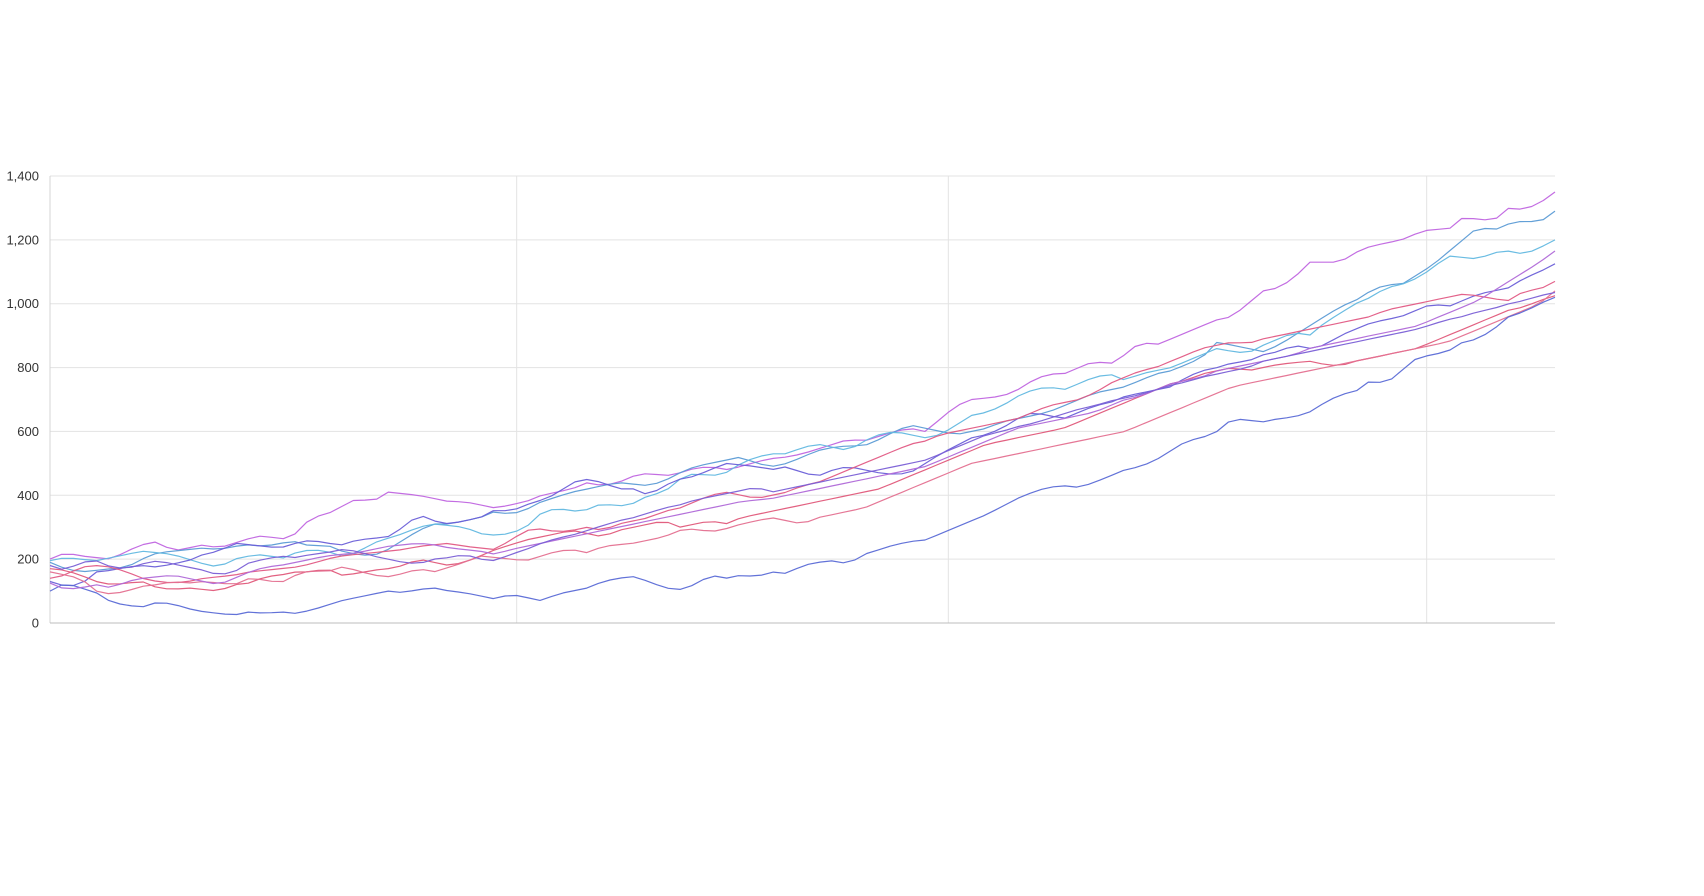  I want to click on y-tick-label: 1,000, so click(22, 303).